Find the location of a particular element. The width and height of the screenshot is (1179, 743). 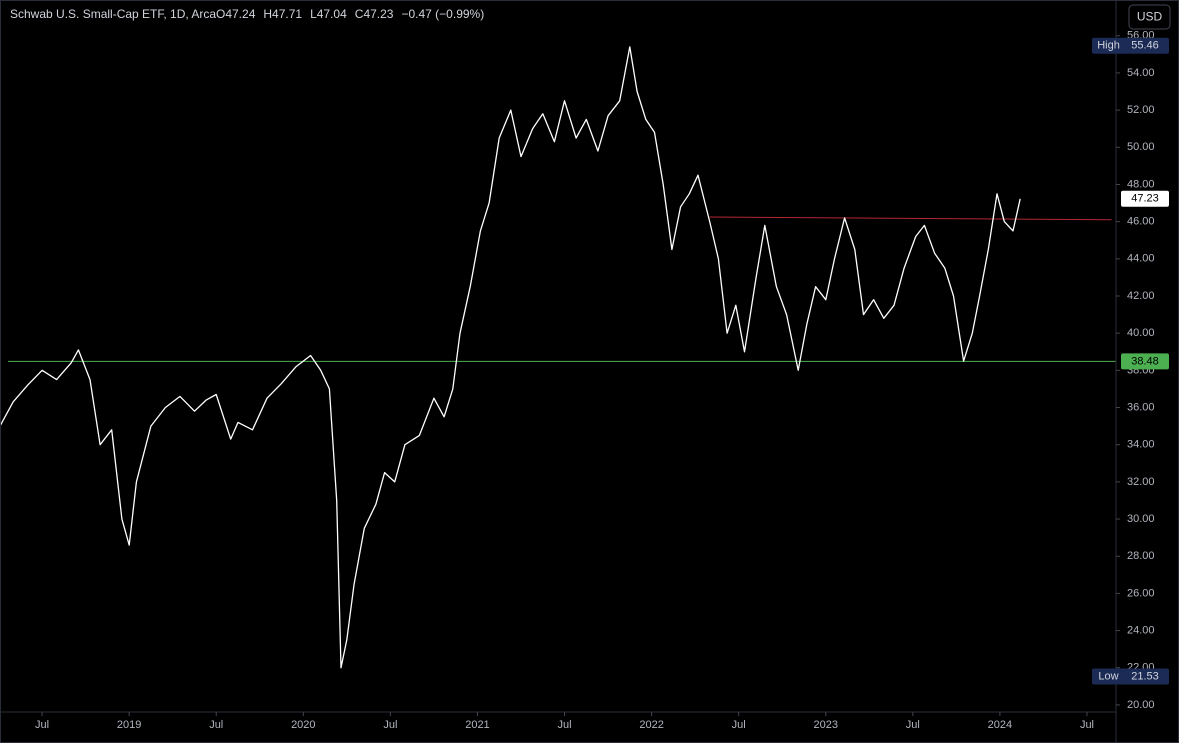

y-tick-label: 28.00 is located at coordinates (1141, 556).